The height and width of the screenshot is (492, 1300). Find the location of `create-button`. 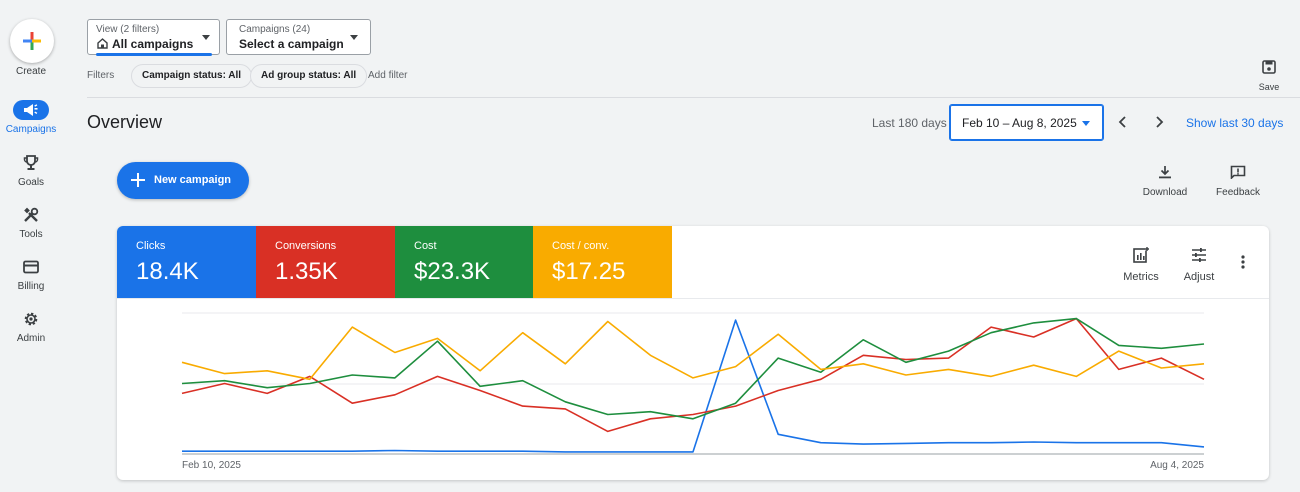

create-button is located at coordinates (32, 41).